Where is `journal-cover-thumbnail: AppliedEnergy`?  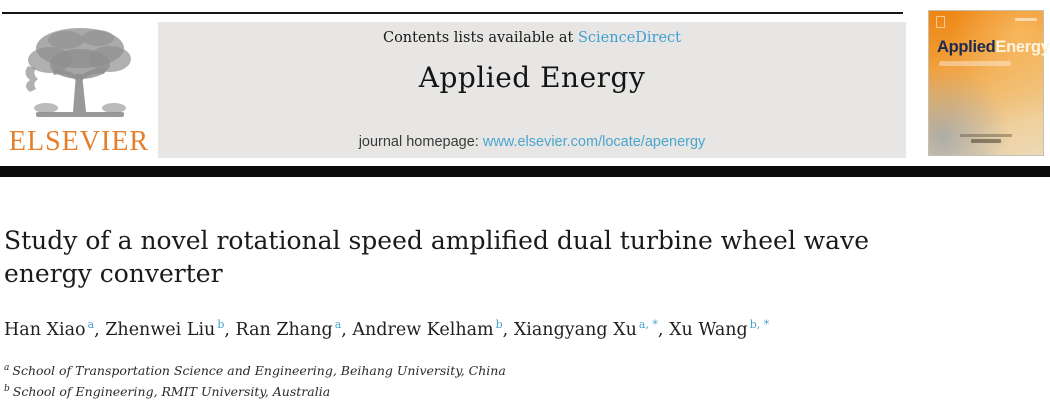
journal-cover-thumbnail: AppliedEnergy is located at coordinates (989, 83).